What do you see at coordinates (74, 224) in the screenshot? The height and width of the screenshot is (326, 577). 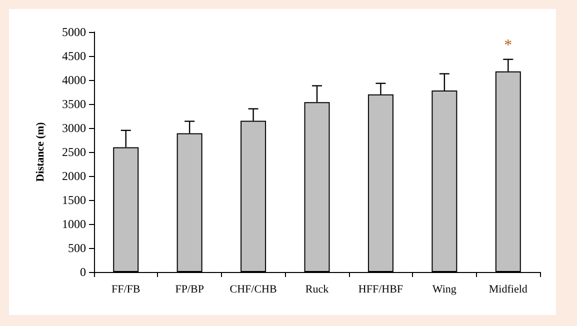 I see `y-tick-label: 1000` at bounding box center [74, 224].